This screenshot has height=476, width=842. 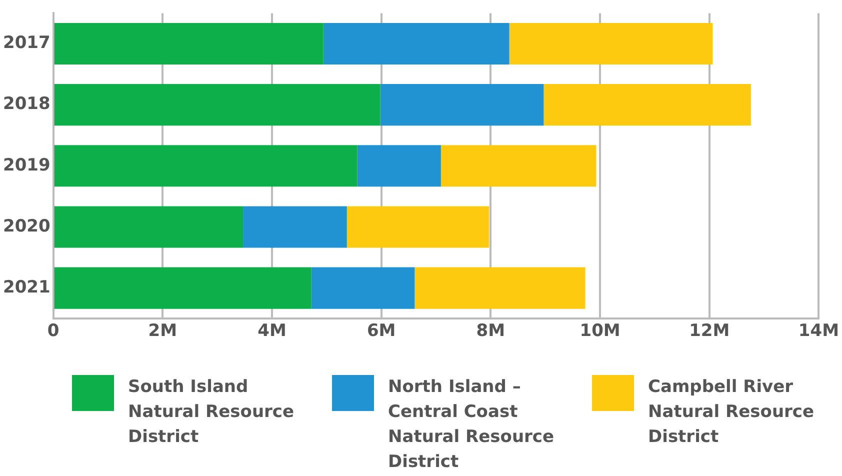 What do you see at coordinates (732, 412) in the screenshot?
I see `legend-label: Campbell River Natural Resource District` at bounding box center [732, 412].